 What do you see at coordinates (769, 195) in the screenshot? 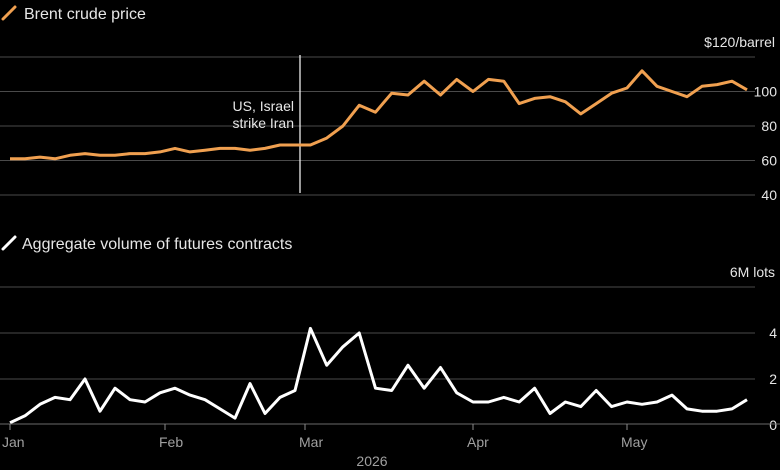
I see `y-tick-label: 40` at bounding box center [769, 195].